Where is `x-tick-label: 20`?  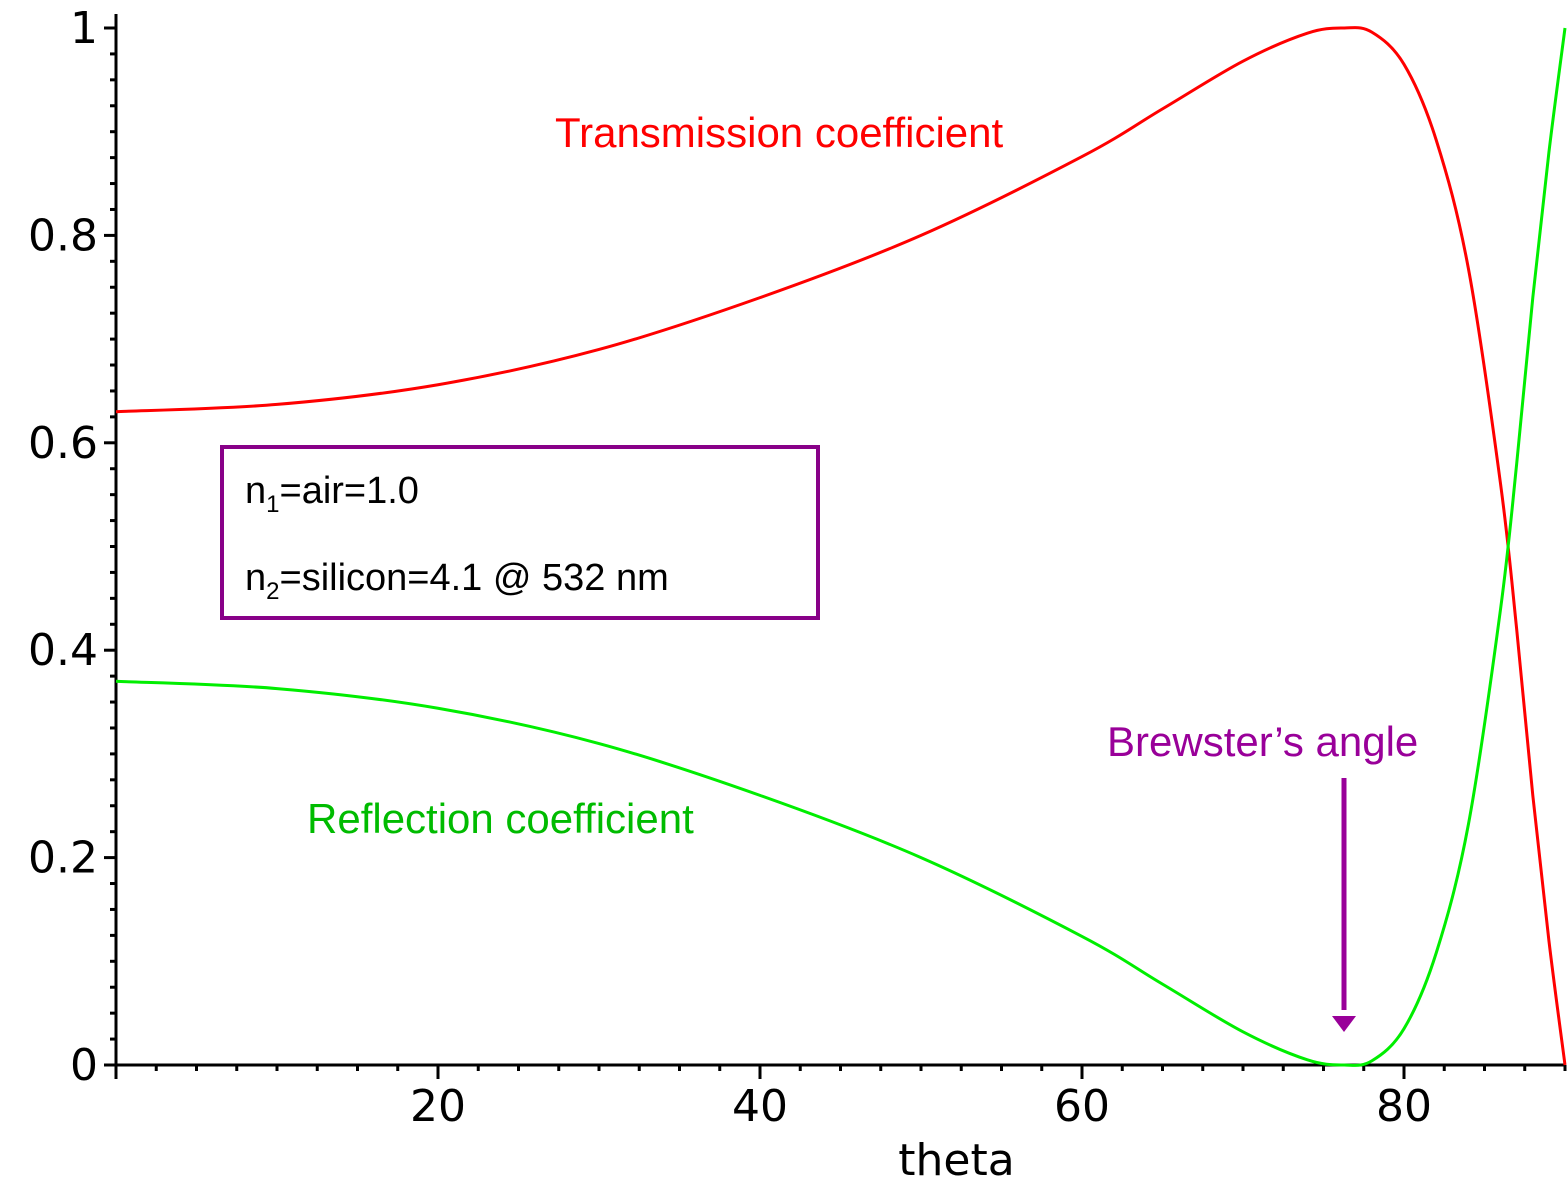 x-tick-label: 20 is located at coordinates (438, 1106).